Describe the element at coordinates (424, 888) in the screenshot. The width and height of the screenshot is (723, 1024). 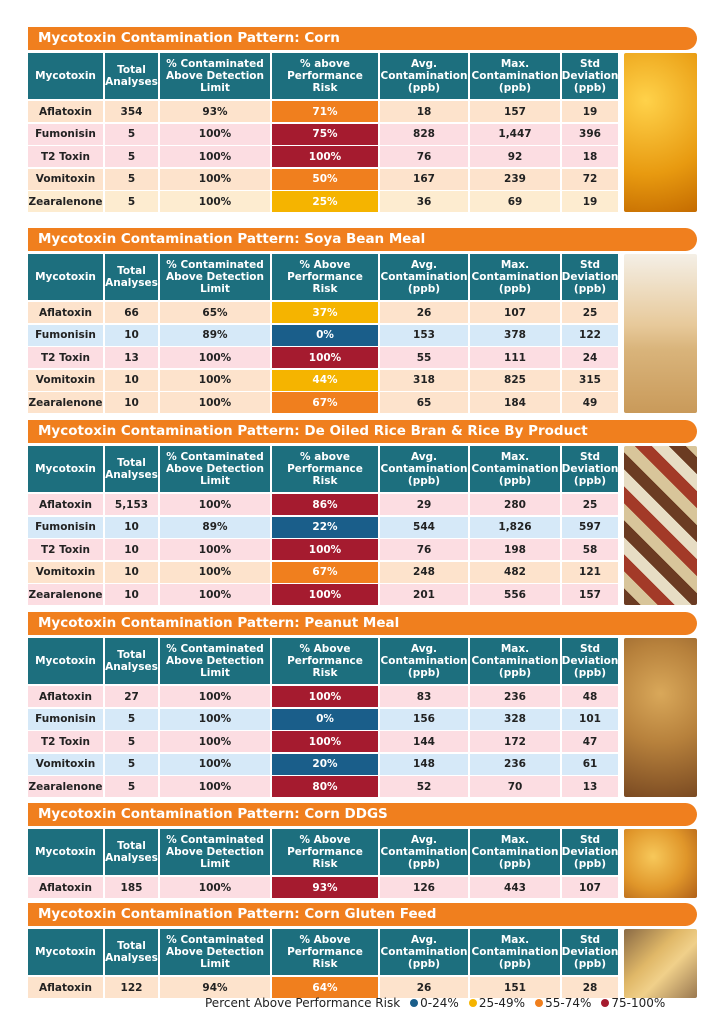
I see `table-cell: 126` at that location.